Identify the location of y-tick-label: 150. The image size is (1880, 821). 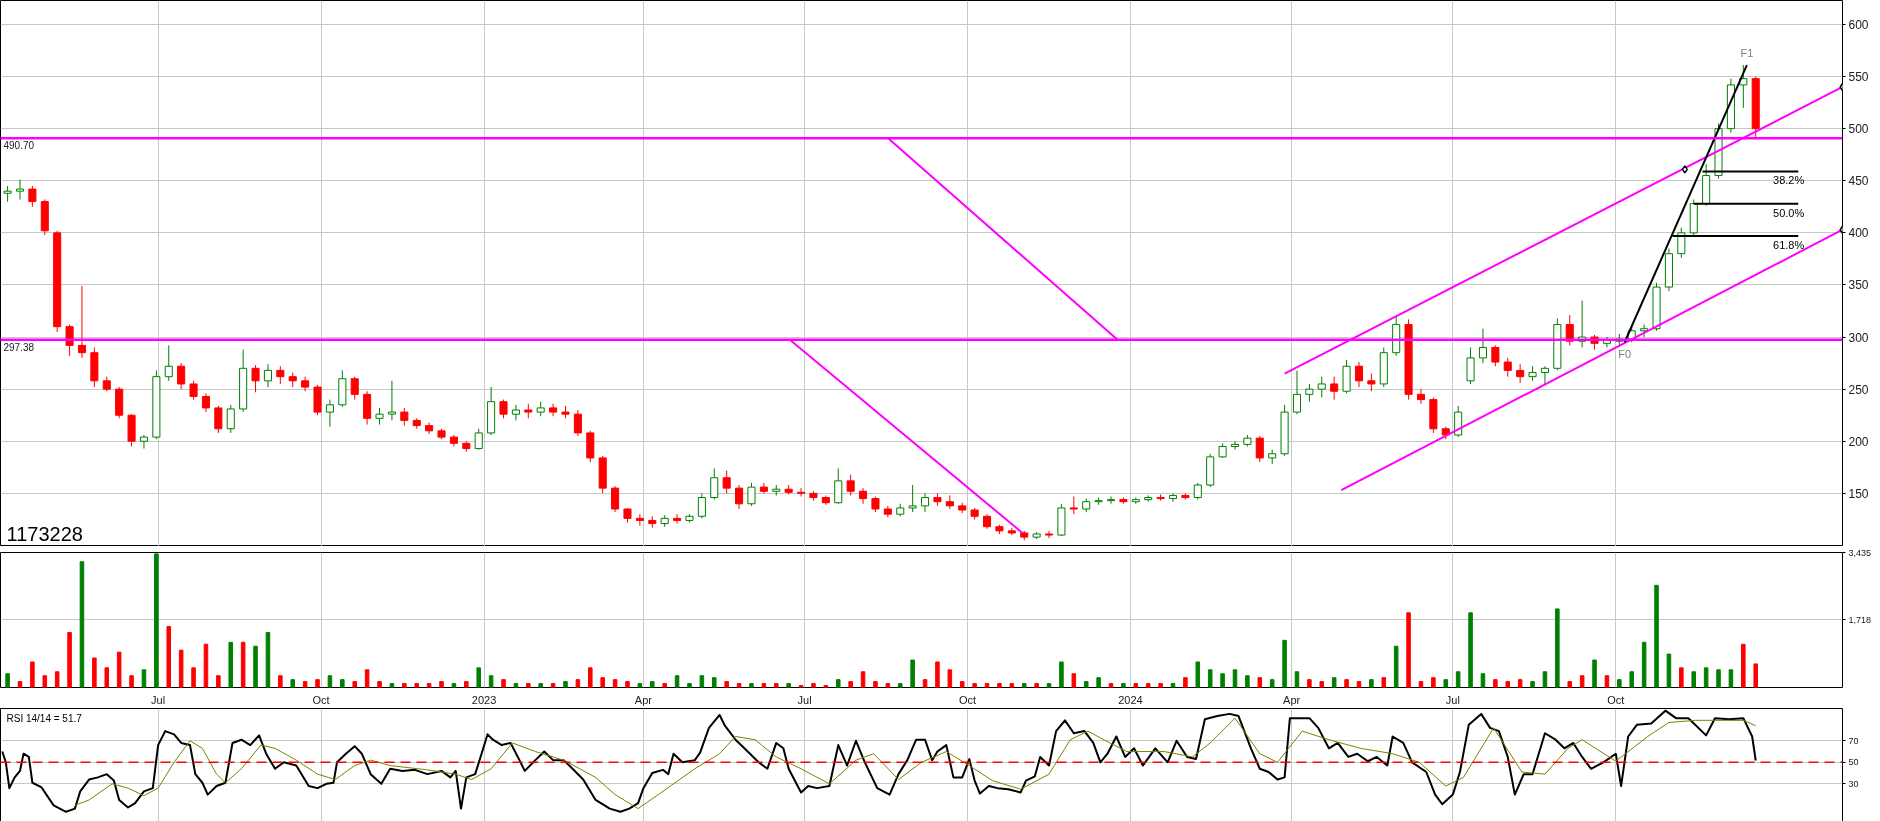
(1858, 493).